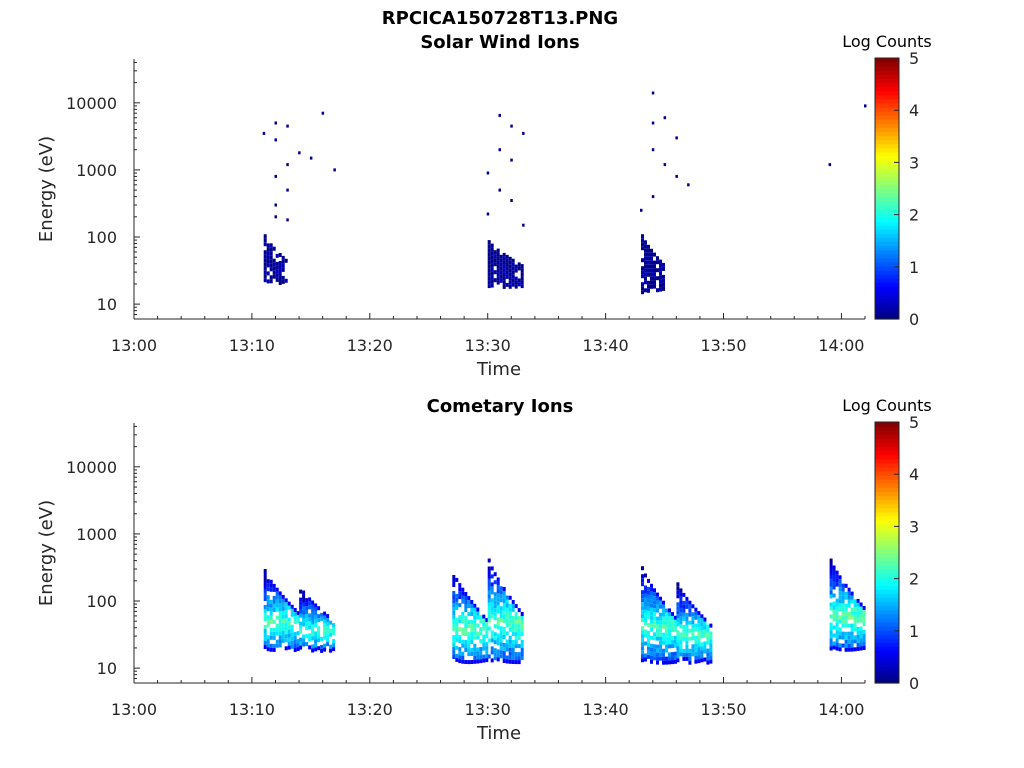 The width and height of the screenshot is (1024, 768). Describe the element at coordinates (96, 170) in the screenshot. I see `y-tick-label: 1000` at that location.